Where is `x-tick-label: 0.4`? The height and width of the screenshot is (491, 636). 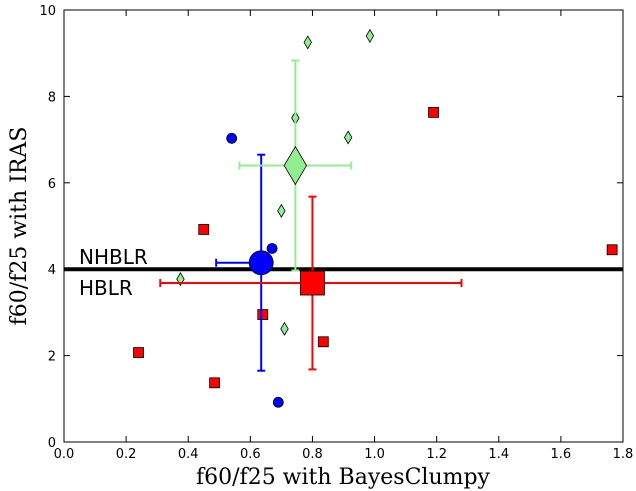 x-tick-label: 0.4 is located at coordinates (188, 454).